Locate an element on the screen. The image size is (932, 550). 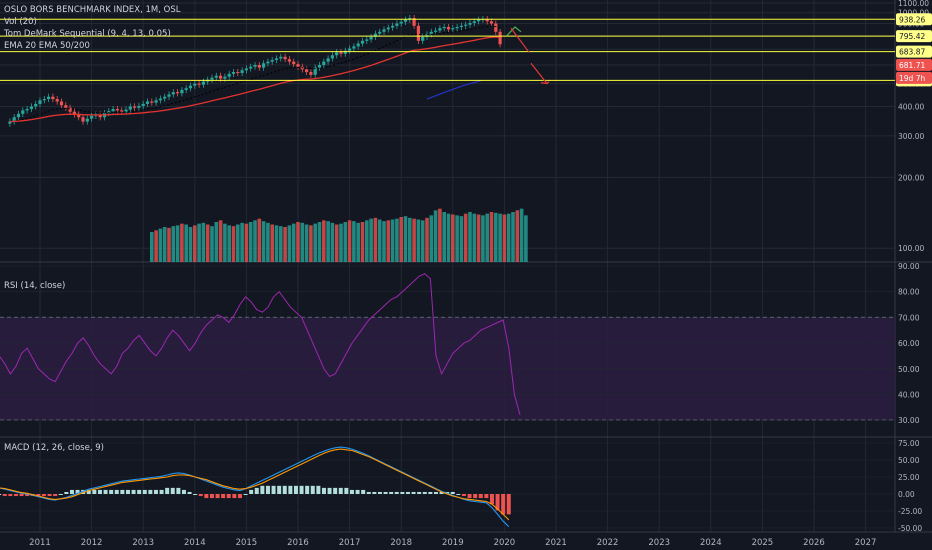
last-price-label: 681.71 is located at coordinates (912, 65).